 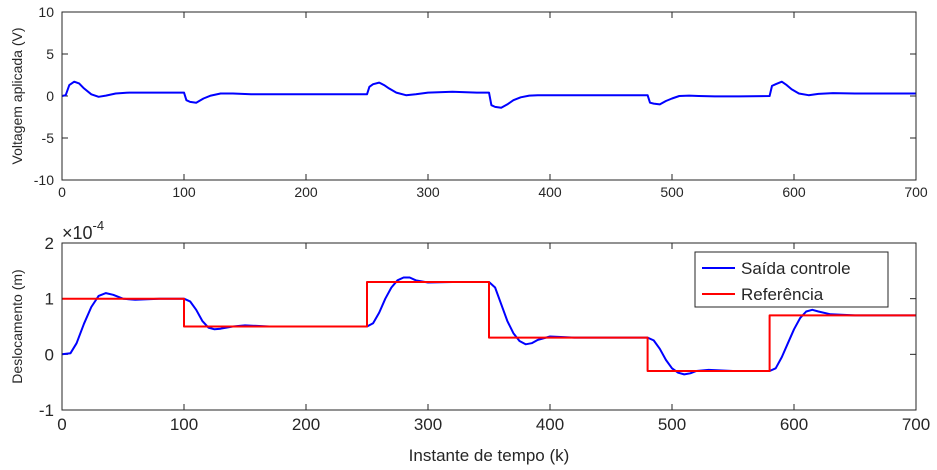 What do you see at coordinates (17, 326) in the screenshot?
I see `displacement-y-axis-label: Deslocamento (m)` at bounding box center [17, 326].